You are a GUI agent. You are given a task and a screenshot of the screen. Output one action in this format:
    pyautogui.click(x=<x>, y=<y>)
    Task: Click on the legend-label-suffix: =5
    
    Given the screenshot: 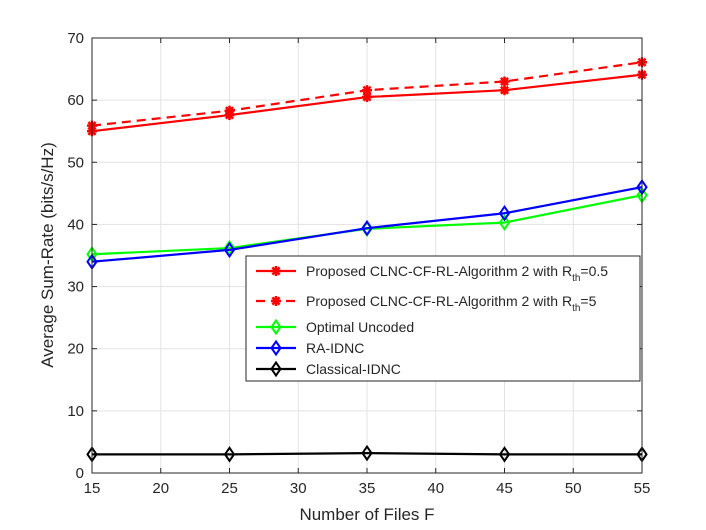 What is the action you would take?
    pyautogui.click(x=588, y=301)
    